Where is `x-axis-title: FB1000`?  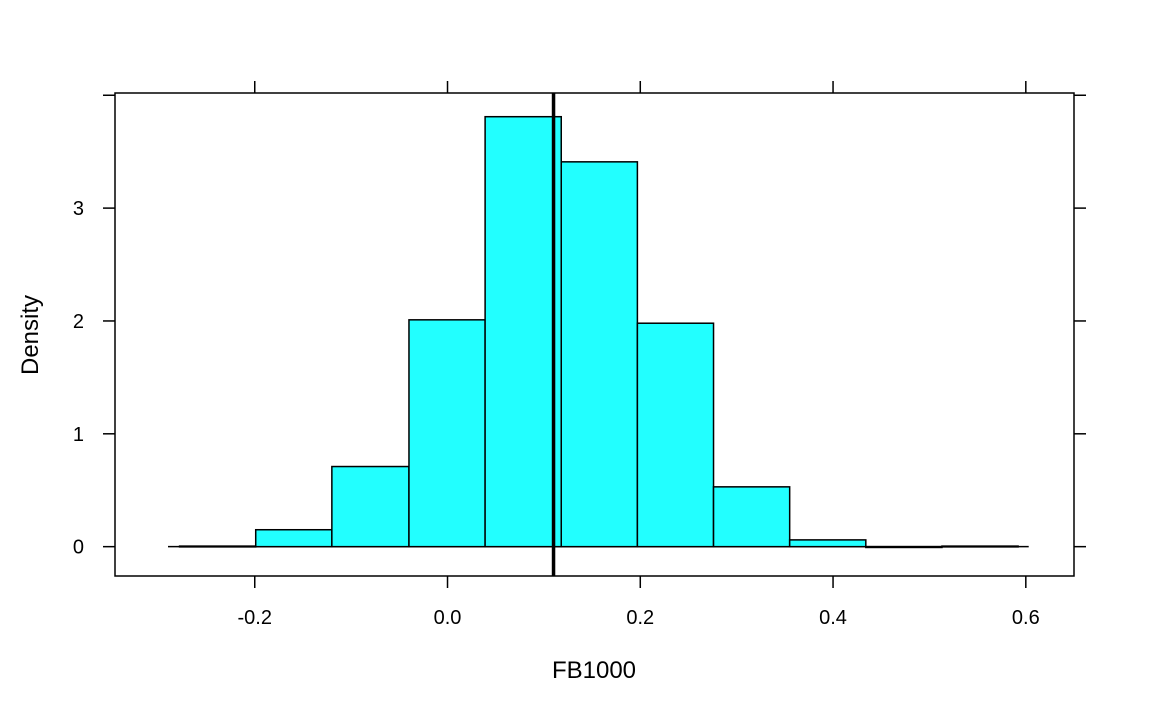 x-axis-title: FB1000 is located at coordinates (594, 670).